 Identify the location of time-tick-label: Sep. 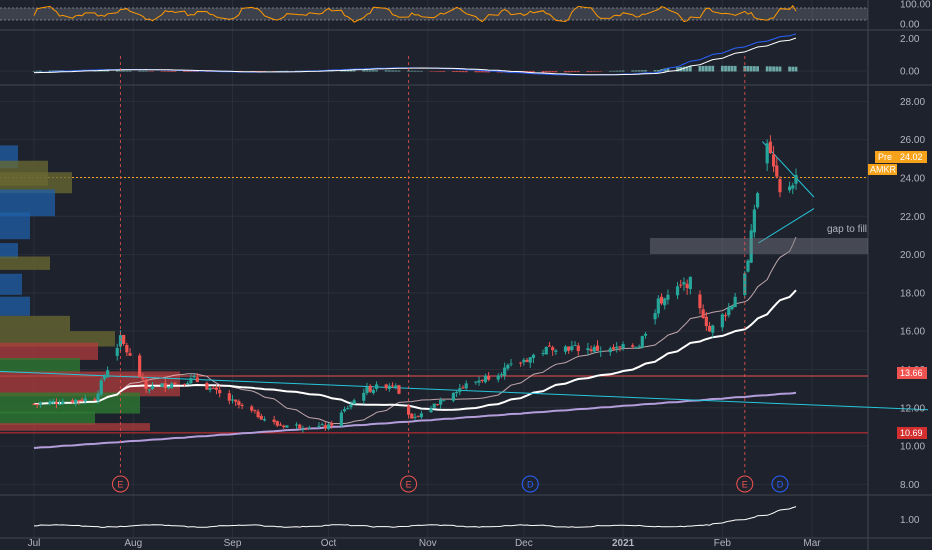
(233, 543).